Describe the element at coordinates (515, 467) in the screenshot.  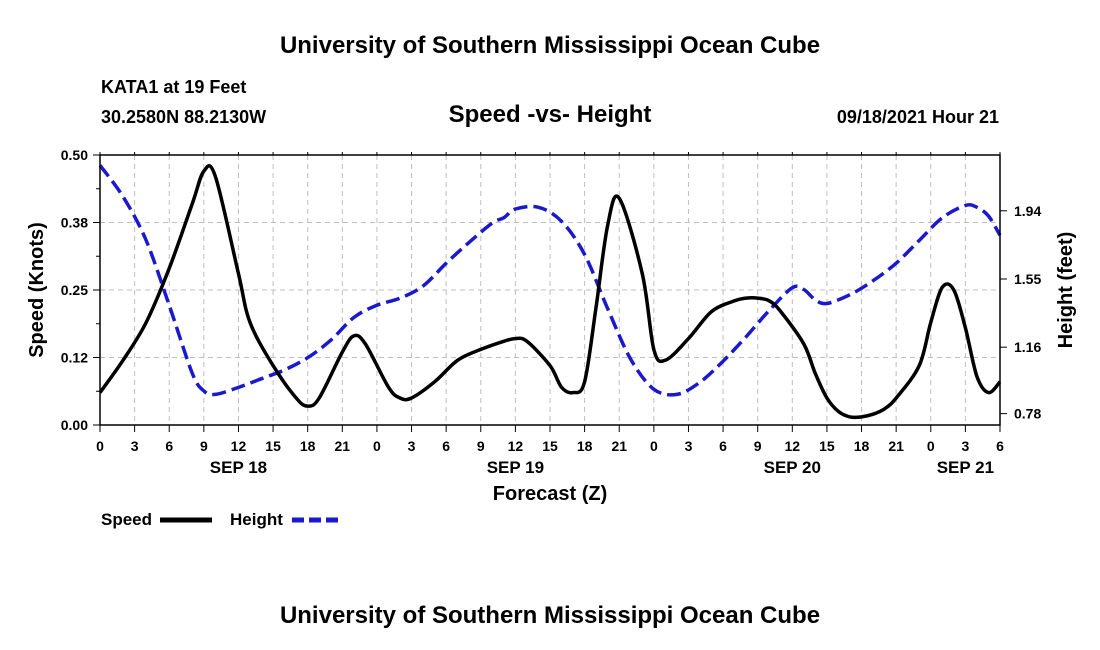
I see `day-label: SEP 19` at that location.